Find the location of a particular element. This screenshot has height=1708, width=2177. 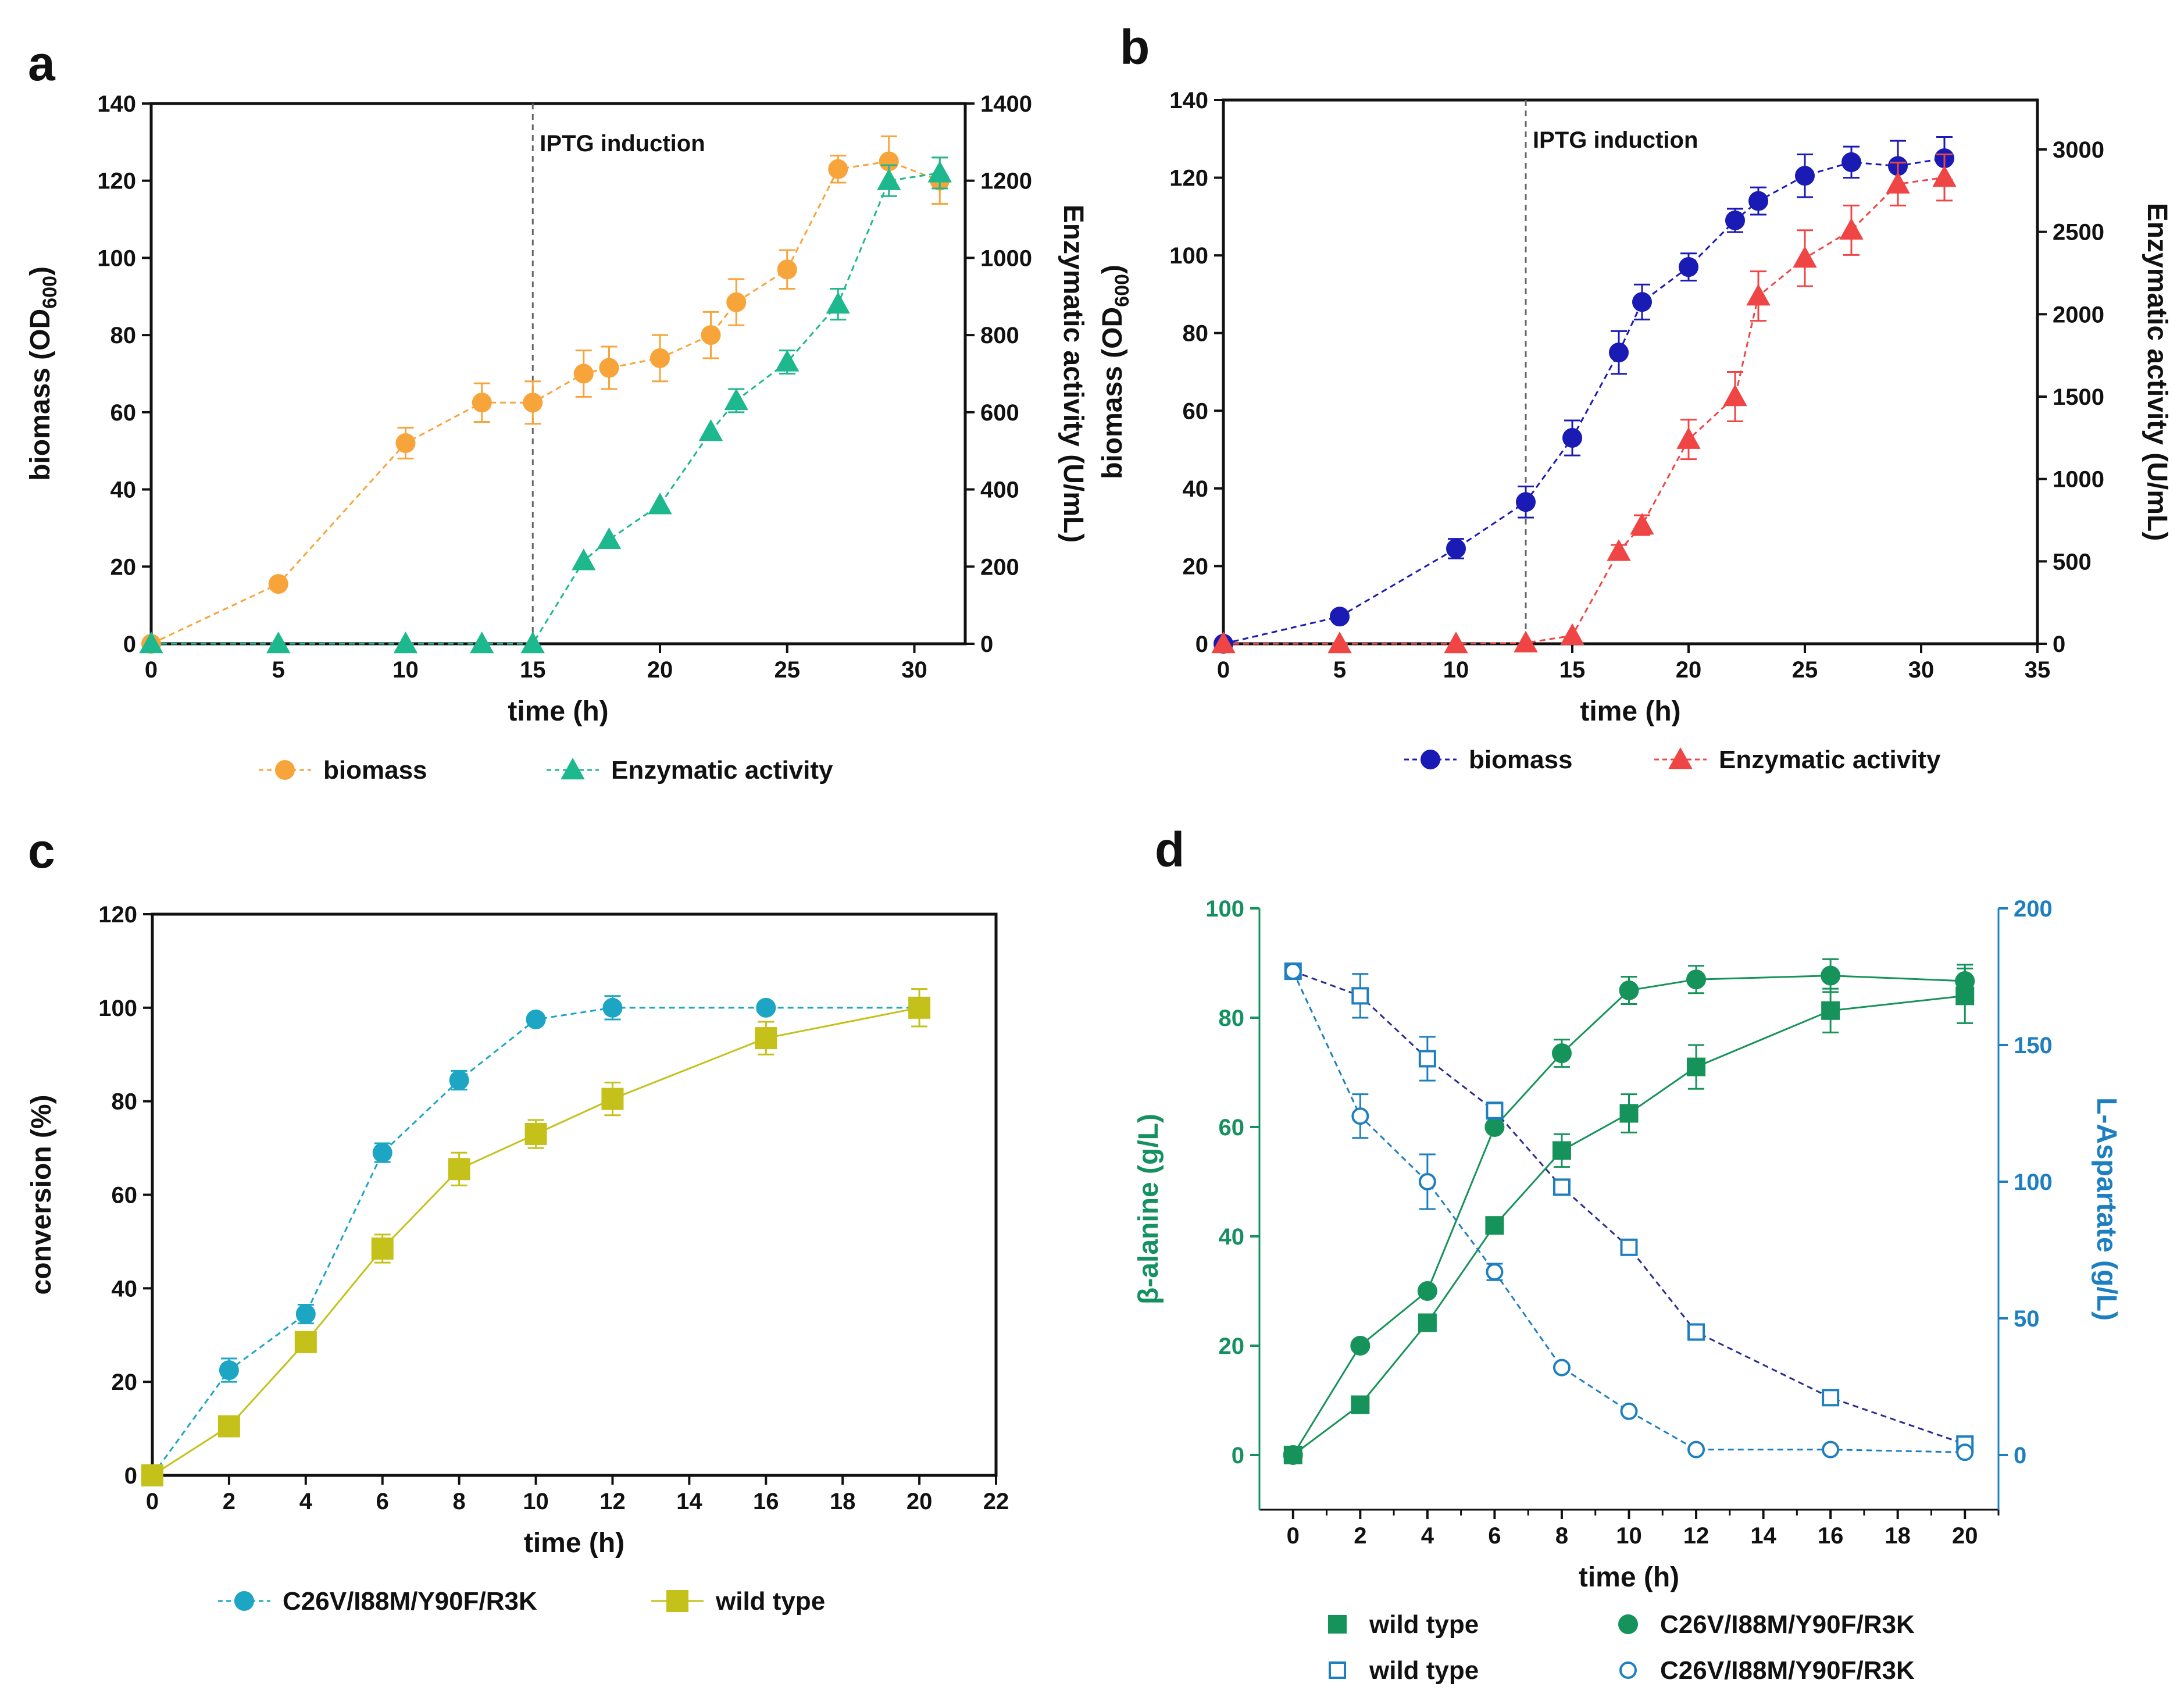

x-tick-label: 12 is located at coordinates (613, 1501).